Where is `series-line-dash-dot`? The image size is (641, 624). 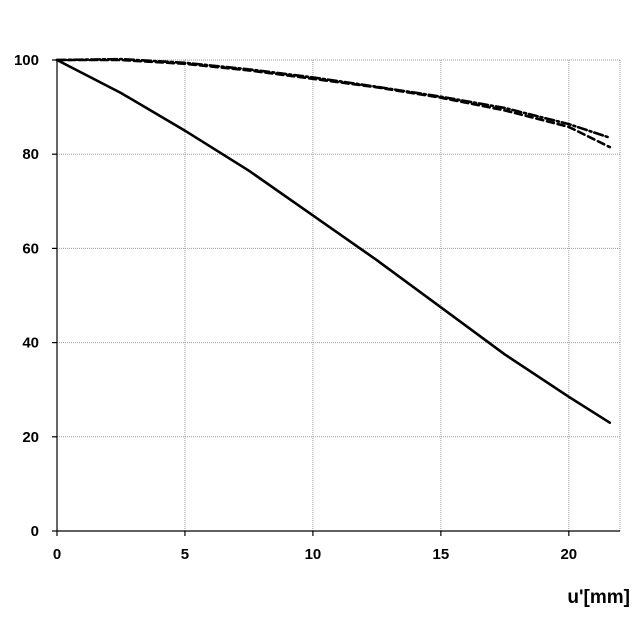
series-line-dash-dot is located at coordinates (333, 98).